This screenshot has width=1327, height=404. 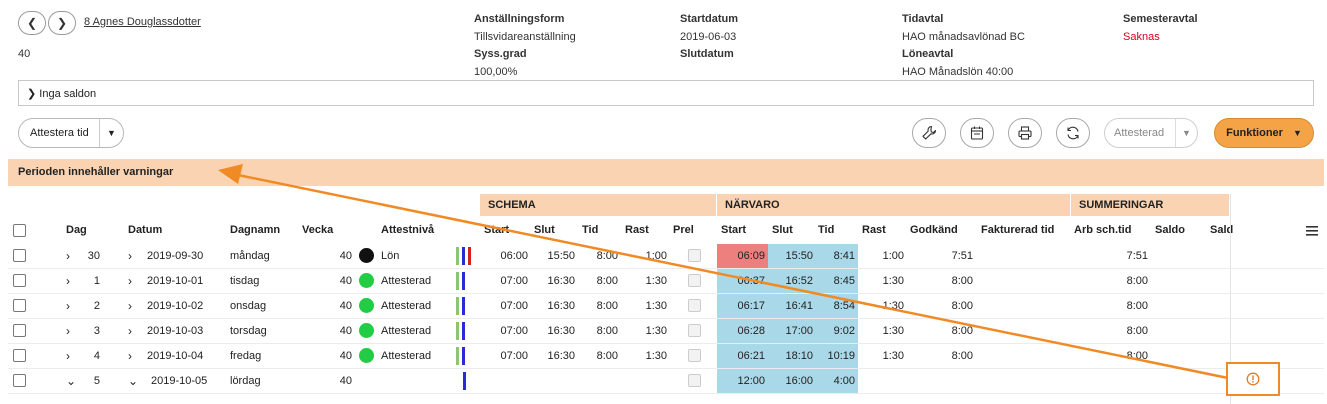 I want to click on row-dag: 3, so click(x=96, y=331).